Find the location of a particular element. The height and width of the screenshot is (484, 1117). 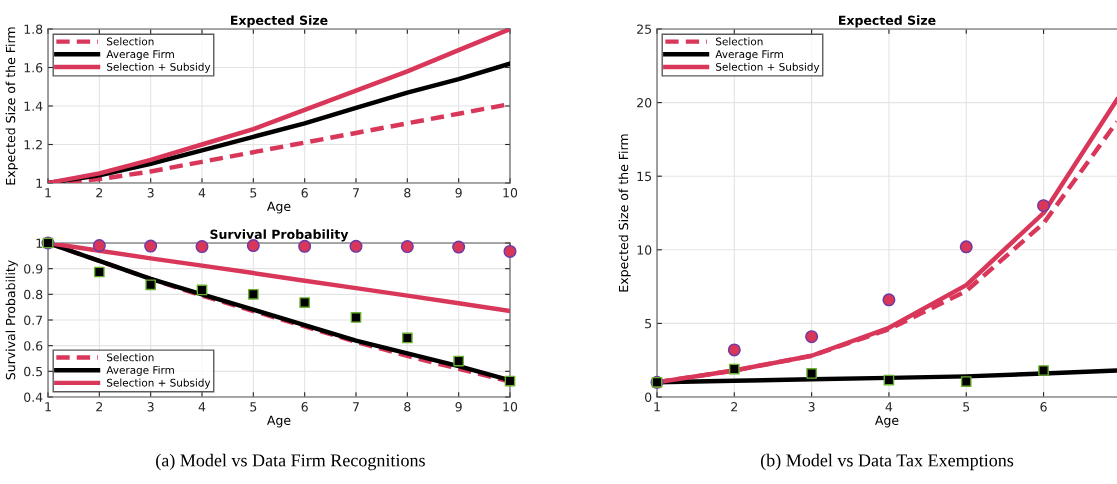

y-tick-label: 15 is located at coordinates (644, 176).